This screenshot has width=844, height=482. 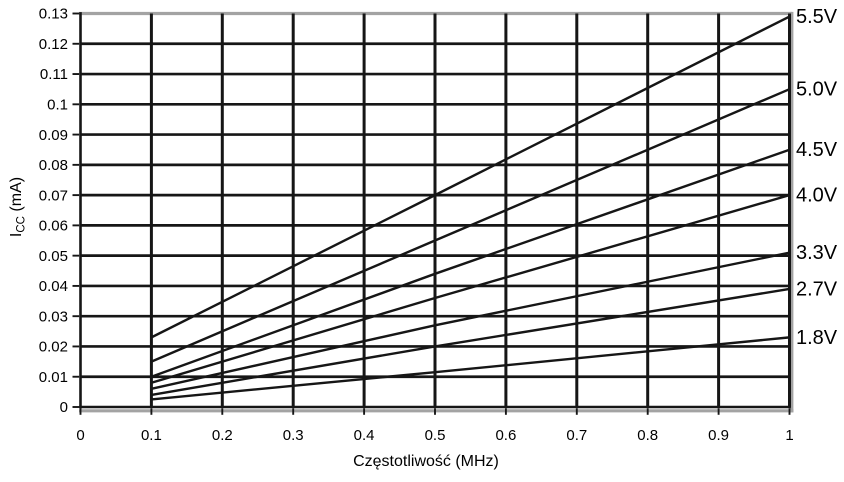 What do you see at coordinates (53, 165) in the screenshot?
I see `y-tick-label-0.08: 0.08` at bounding box center [53, 165].